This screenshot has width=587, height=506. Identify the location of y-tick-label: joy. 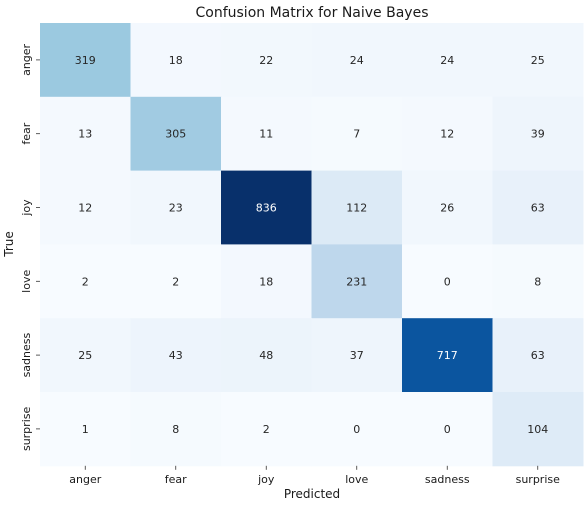
(26, 208).